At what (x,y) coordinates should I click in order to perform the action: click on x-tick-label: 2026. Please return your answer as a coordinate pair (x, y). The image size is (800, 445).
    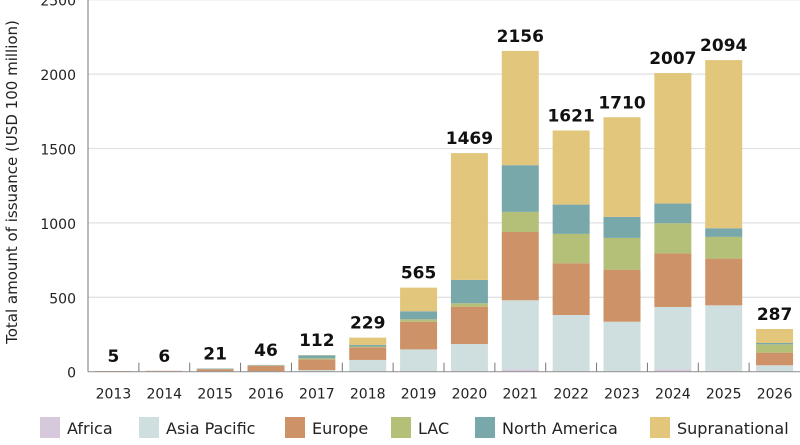
    Looking at the image, I should click on (775, 395).